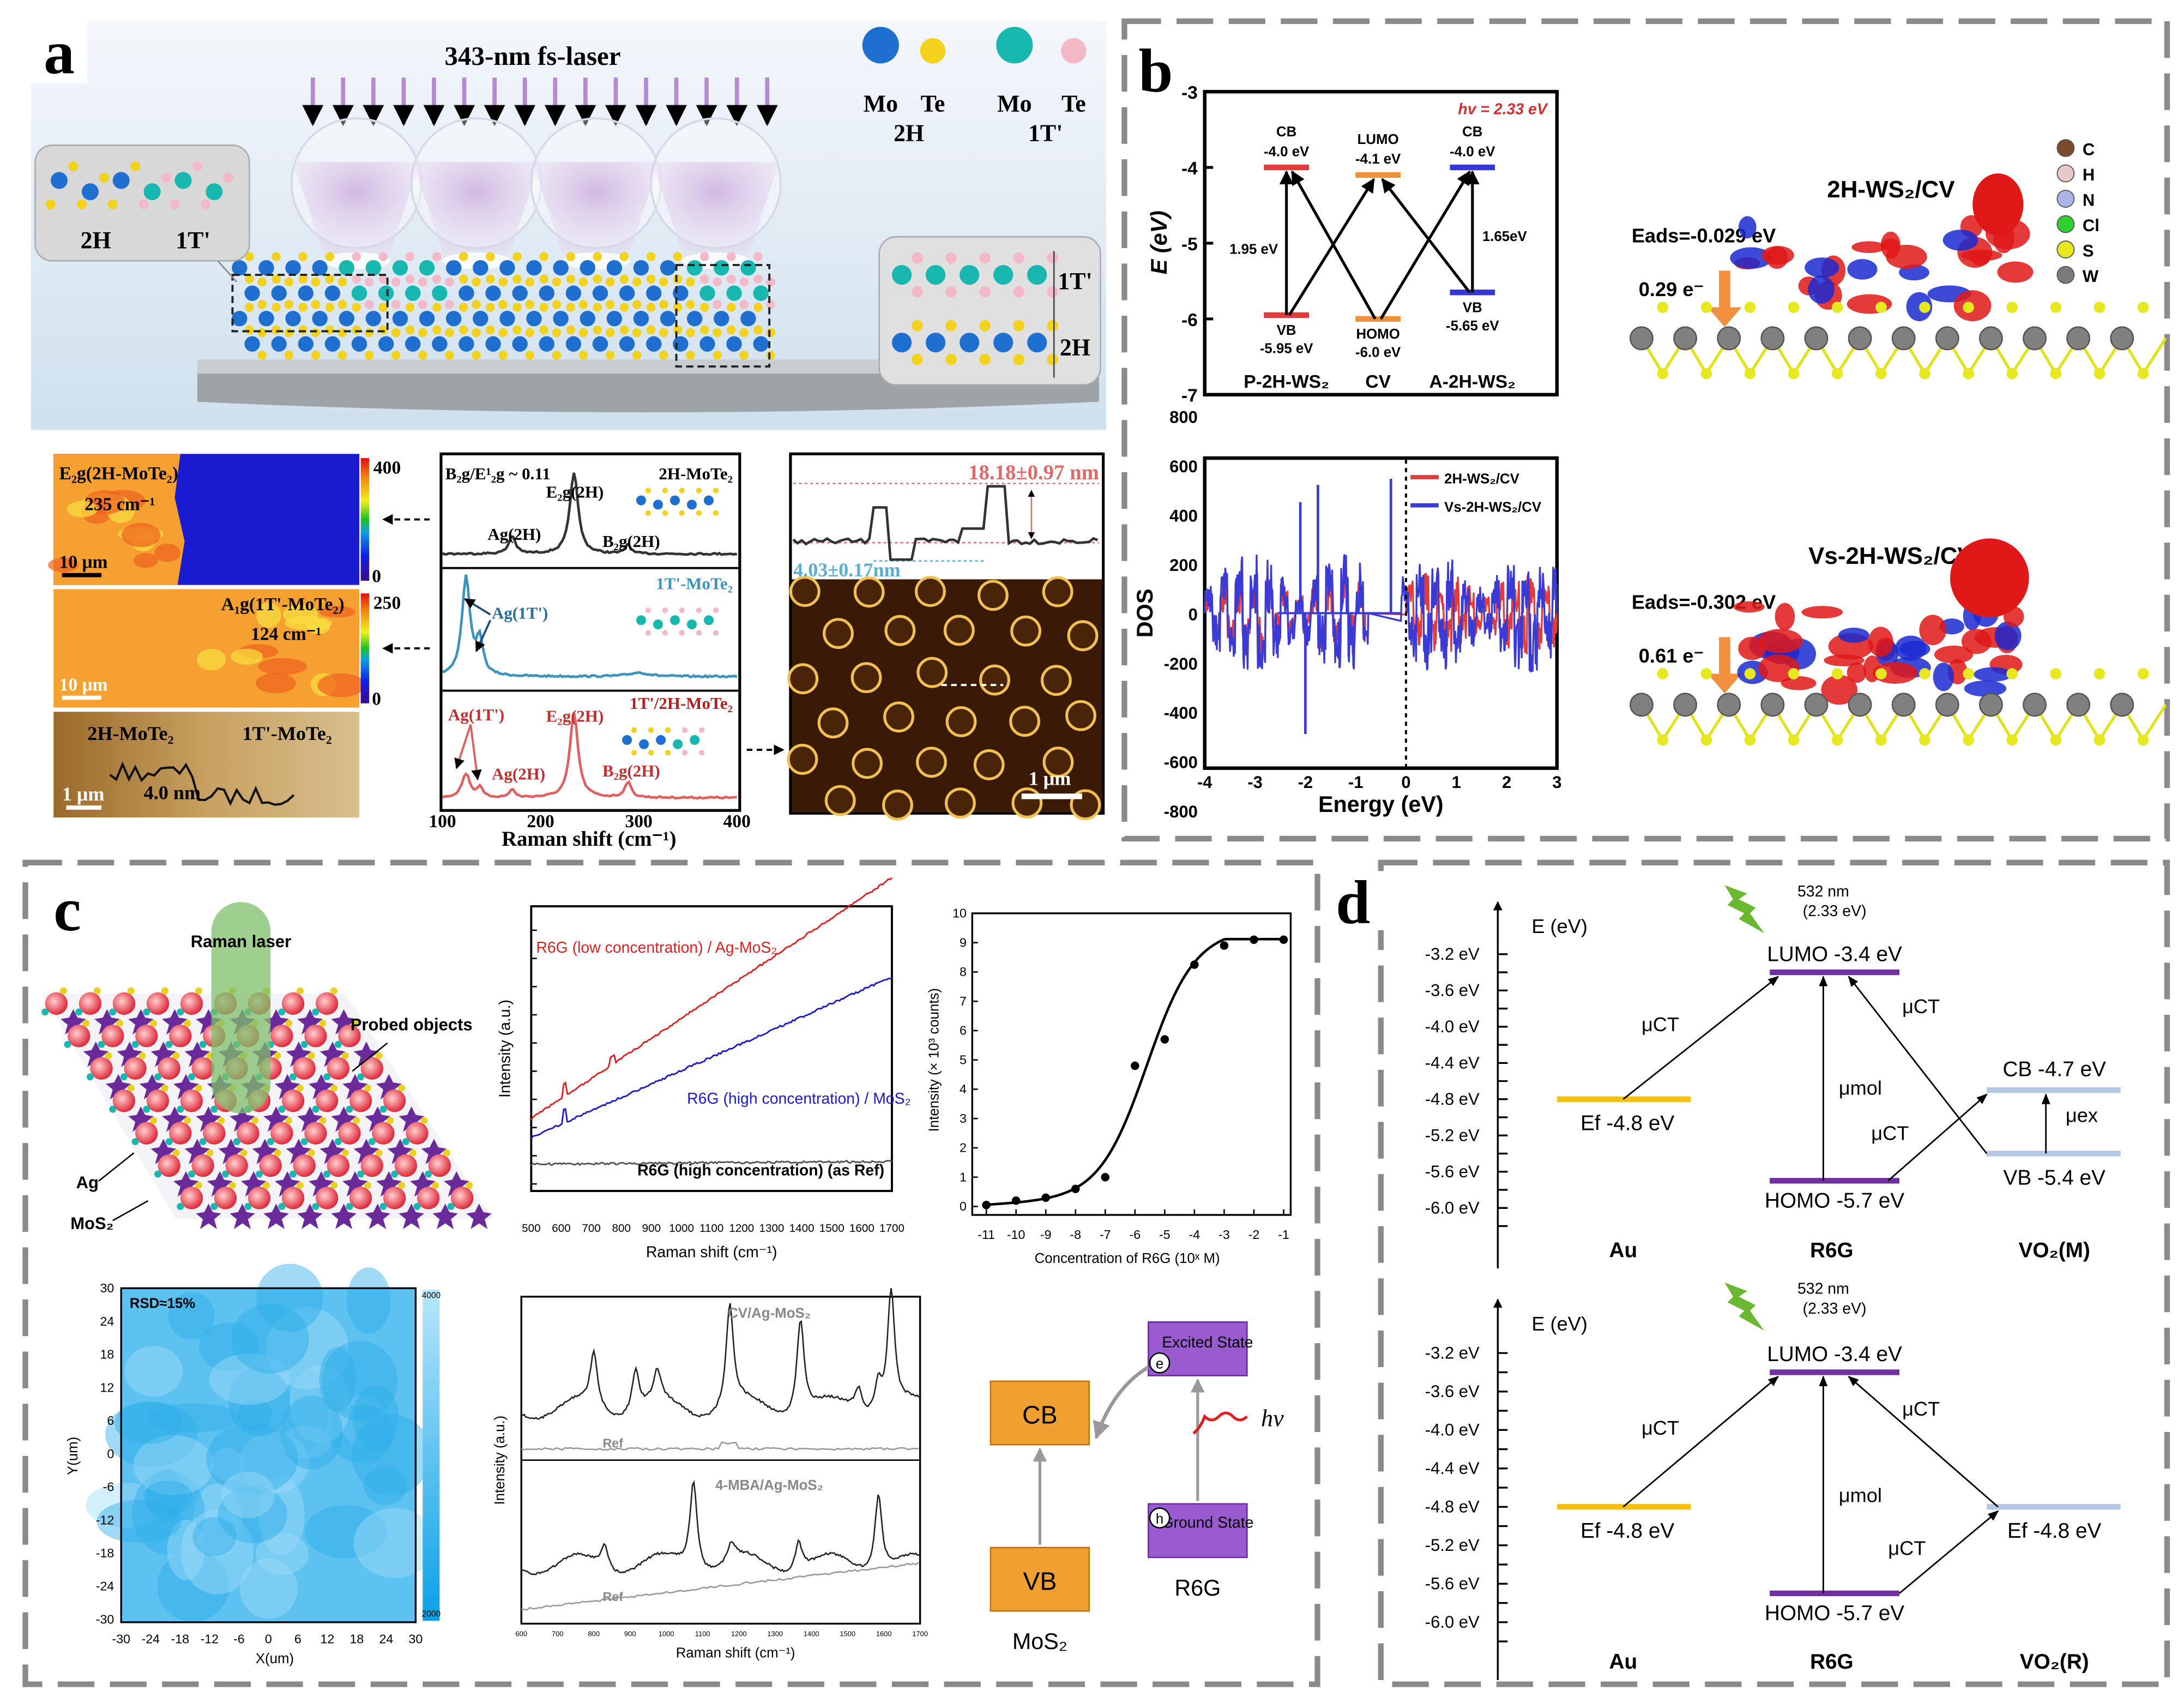 The image size is (2184, 1697). What do you see at coordinates (283, 604) in the screenshot?
I see `map-title: A₁g(1T'-MoTe₂)` at bounding box center [283, 604].